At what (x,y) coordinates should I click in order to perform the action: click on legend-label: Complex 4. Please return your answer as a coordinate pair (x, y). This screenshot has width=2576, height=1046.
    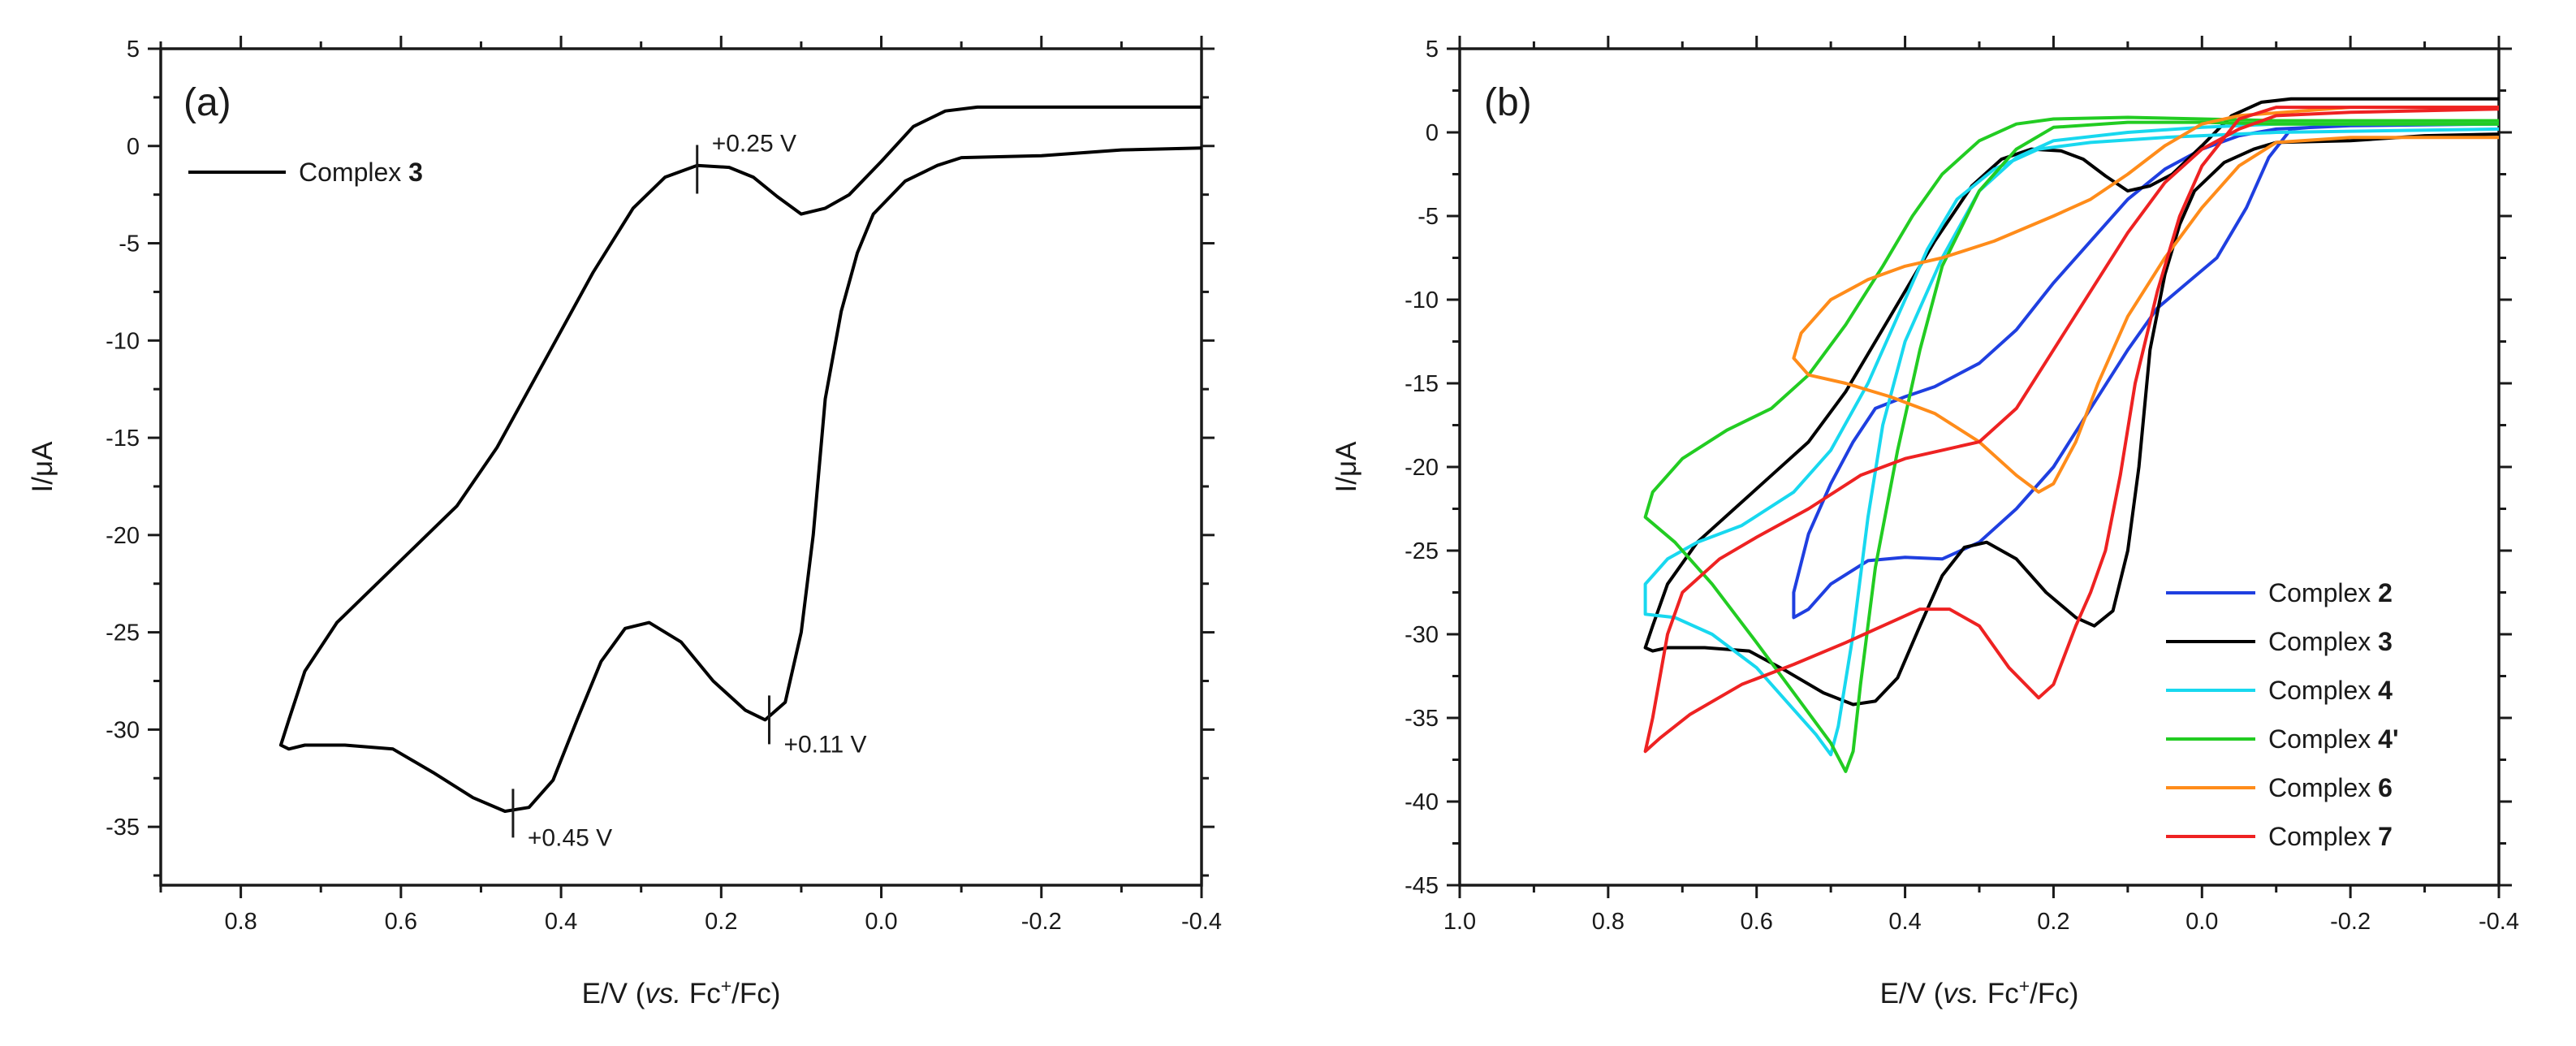
    Looking at the image, I should click on (2330, 690).